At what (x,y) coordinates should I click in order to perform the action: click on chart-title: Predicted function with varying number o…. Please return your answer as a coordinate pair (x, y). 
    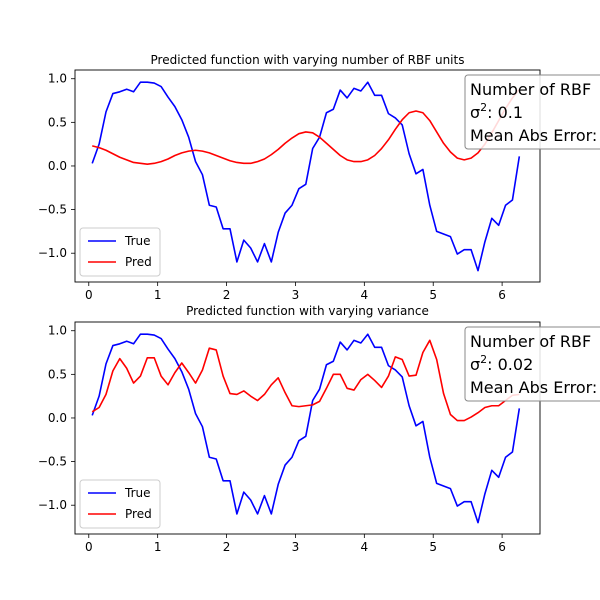
    Looking at the image, I should click on (308, 60).